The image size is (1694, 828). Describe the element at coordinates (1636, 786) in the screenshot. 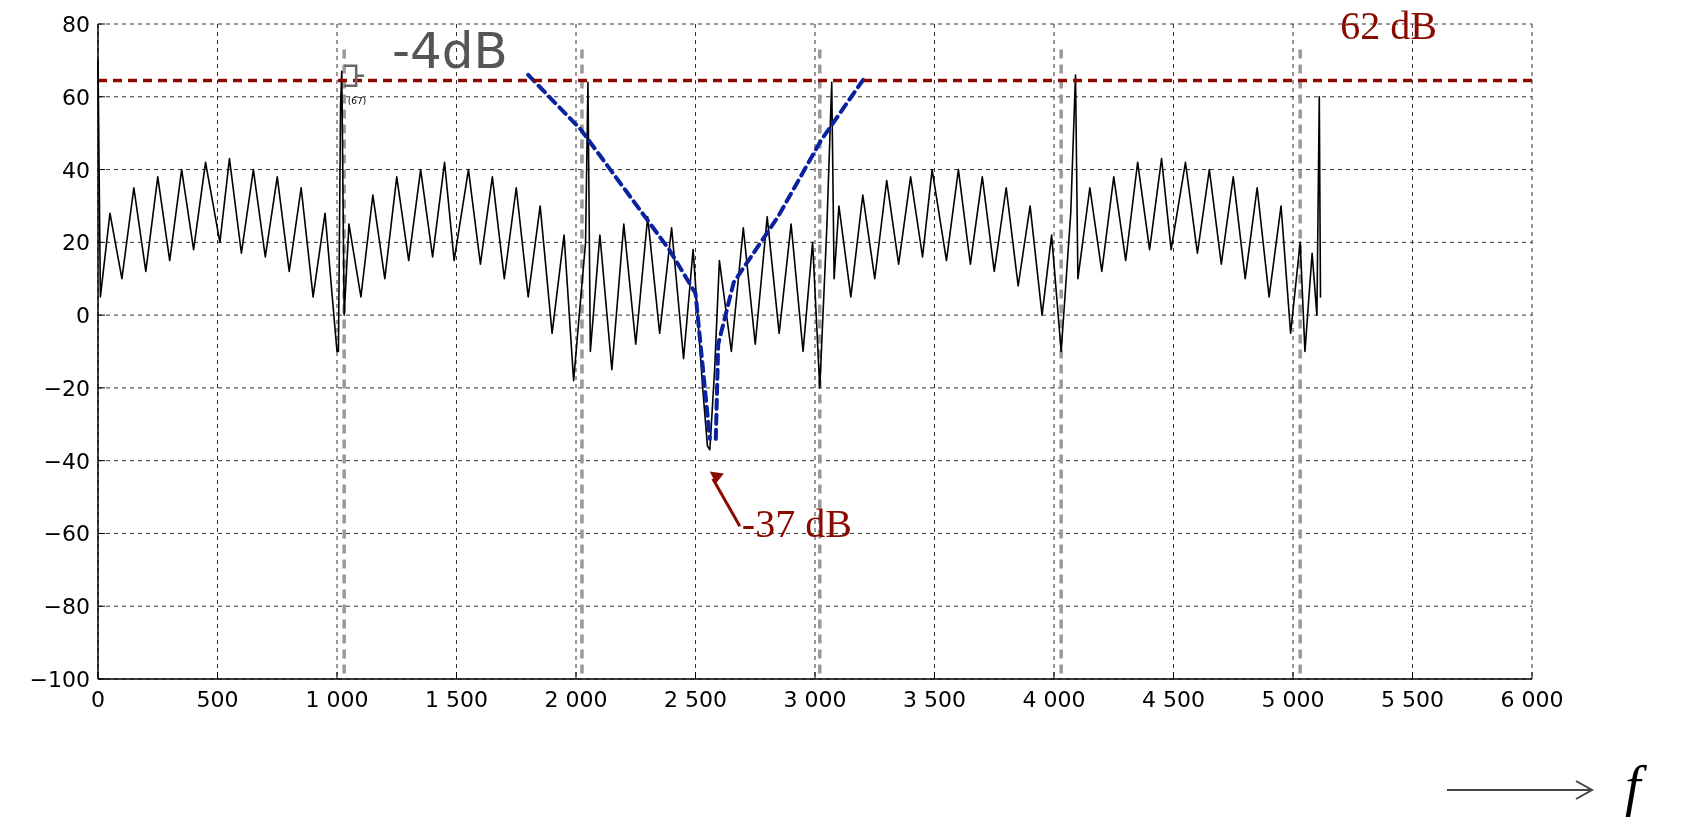

I see `x-axis-title: f` at that location.